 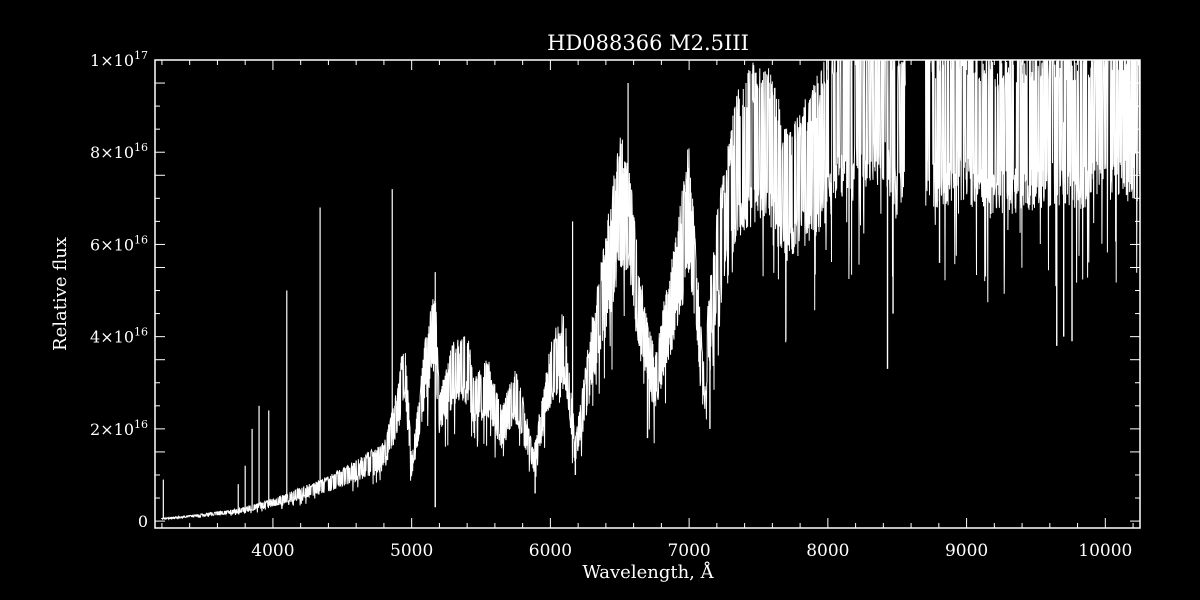 I want to click on y-tick-label: 4×10¹⁶, so click(x=119, y=336).